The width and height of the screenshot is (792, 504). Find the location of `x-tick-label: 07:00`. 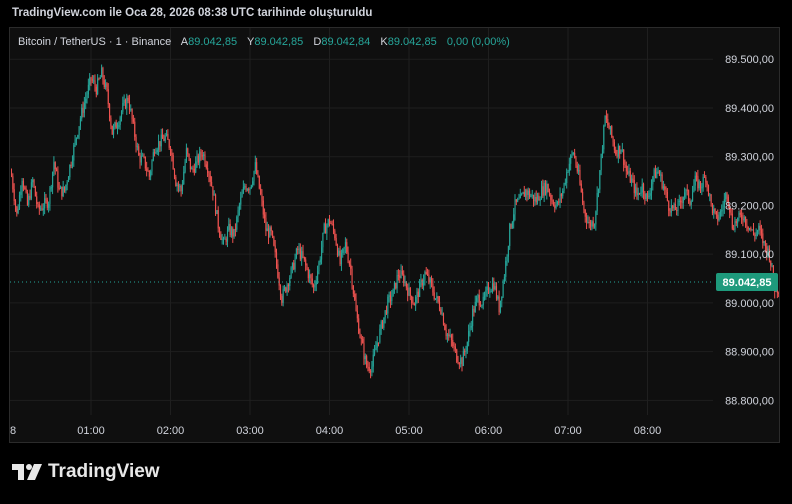

x-tick-label: 07:00 is located at coordinates (568, 431).